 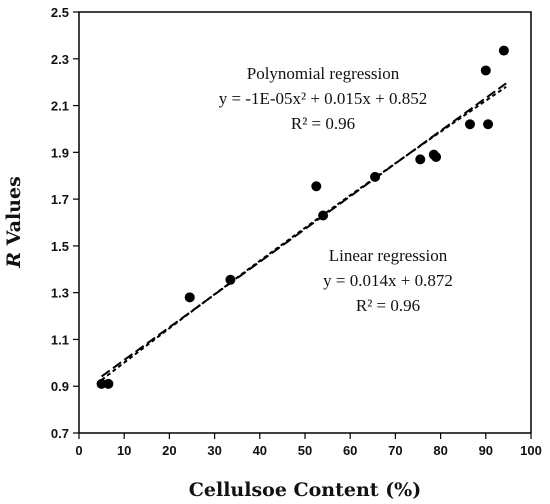 What do you see at coordinates (305, 490) in the screenshot?
I see `x-axis-title: Cellulsoe Content (%)` at bounding box center [305, 490].